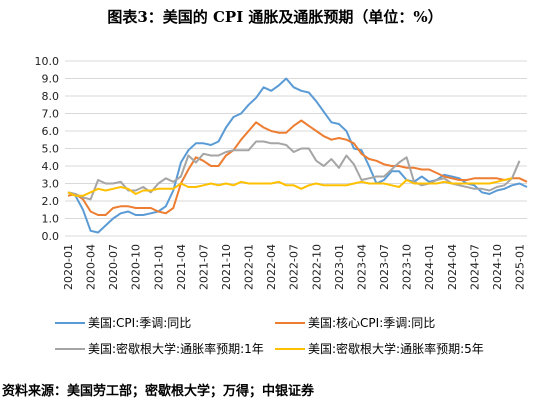 This screenshot has height=411, width=550. What do you see at coordinates (519, 267) in the screenshot?
I see `x-tick-label: 2025-01` at bounding box center [519, 267].